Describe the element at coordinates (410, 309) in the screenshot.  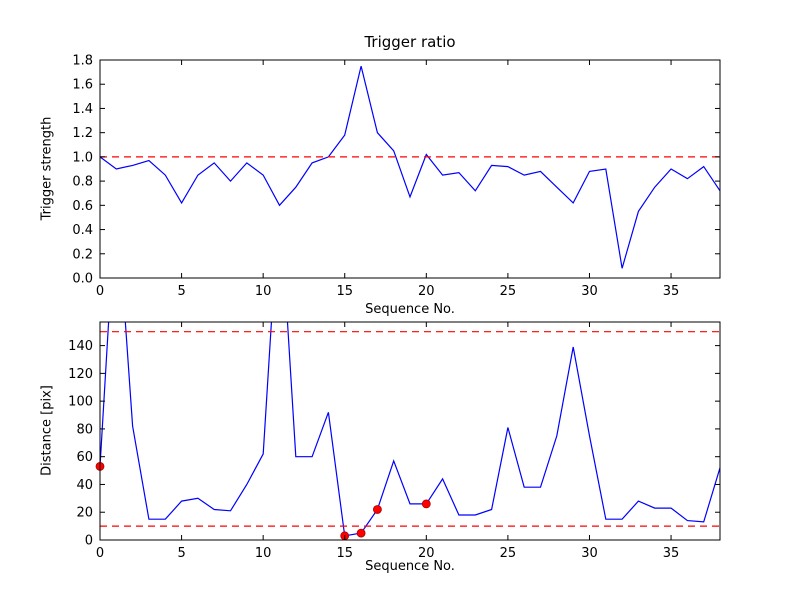
I see `top-chart-xlabel: Sequence No.` at that location.